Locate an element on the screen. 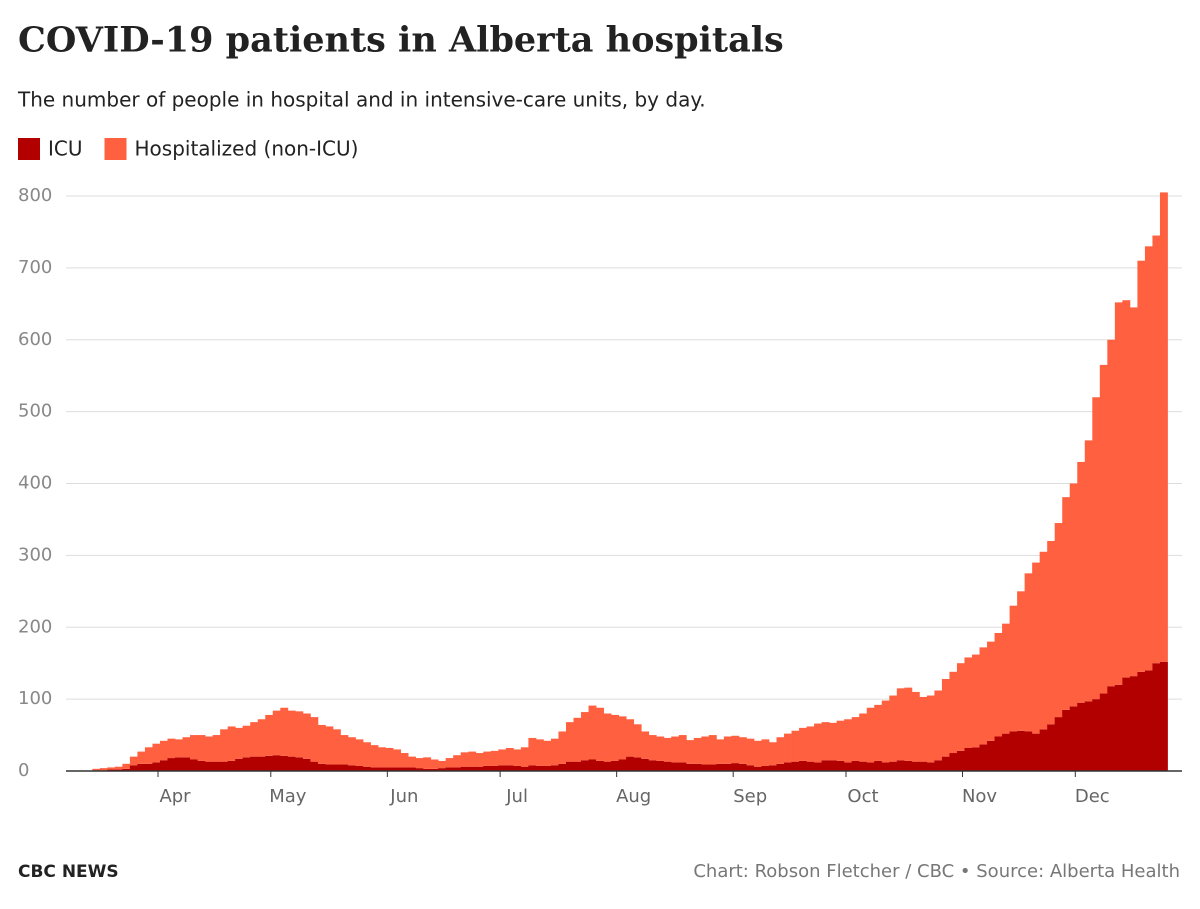  x-tick-label: Dec is located at coordinates (1092, 796).